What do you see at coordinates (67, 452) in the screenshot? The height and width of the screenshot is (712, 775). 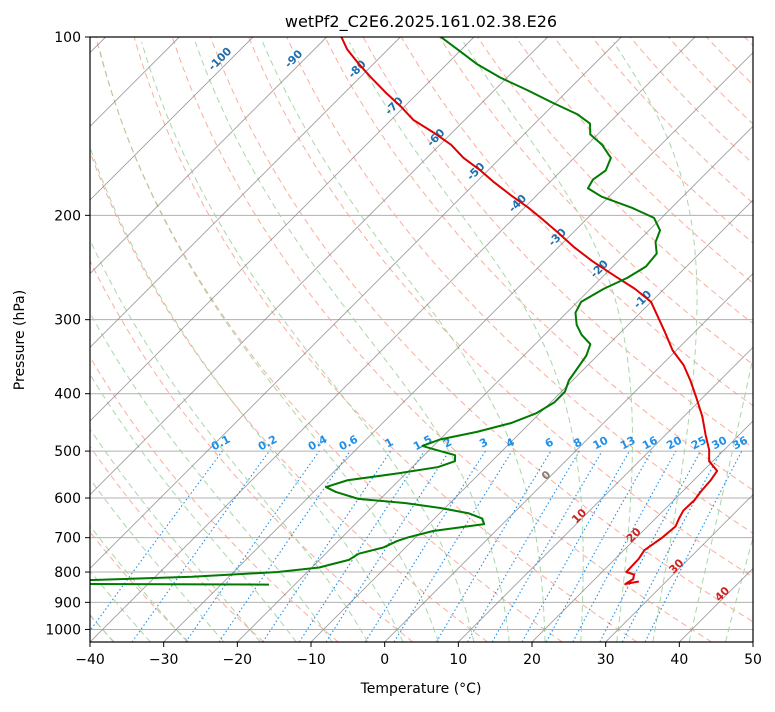 I see `y-tick-label: 500` at bounding box center [67, 452].